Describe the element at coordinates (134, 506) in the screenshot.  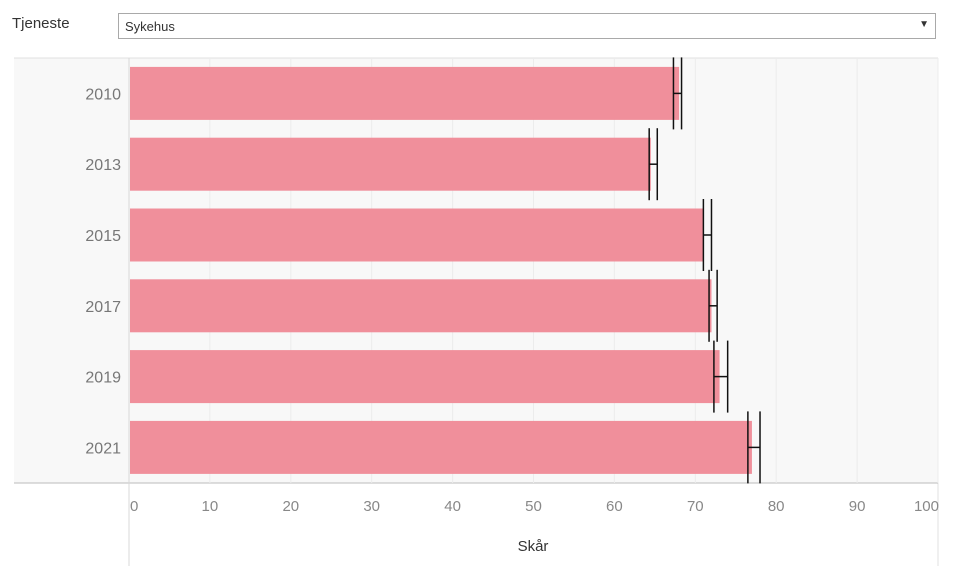
I see `x-tick-label: 0` at that location.